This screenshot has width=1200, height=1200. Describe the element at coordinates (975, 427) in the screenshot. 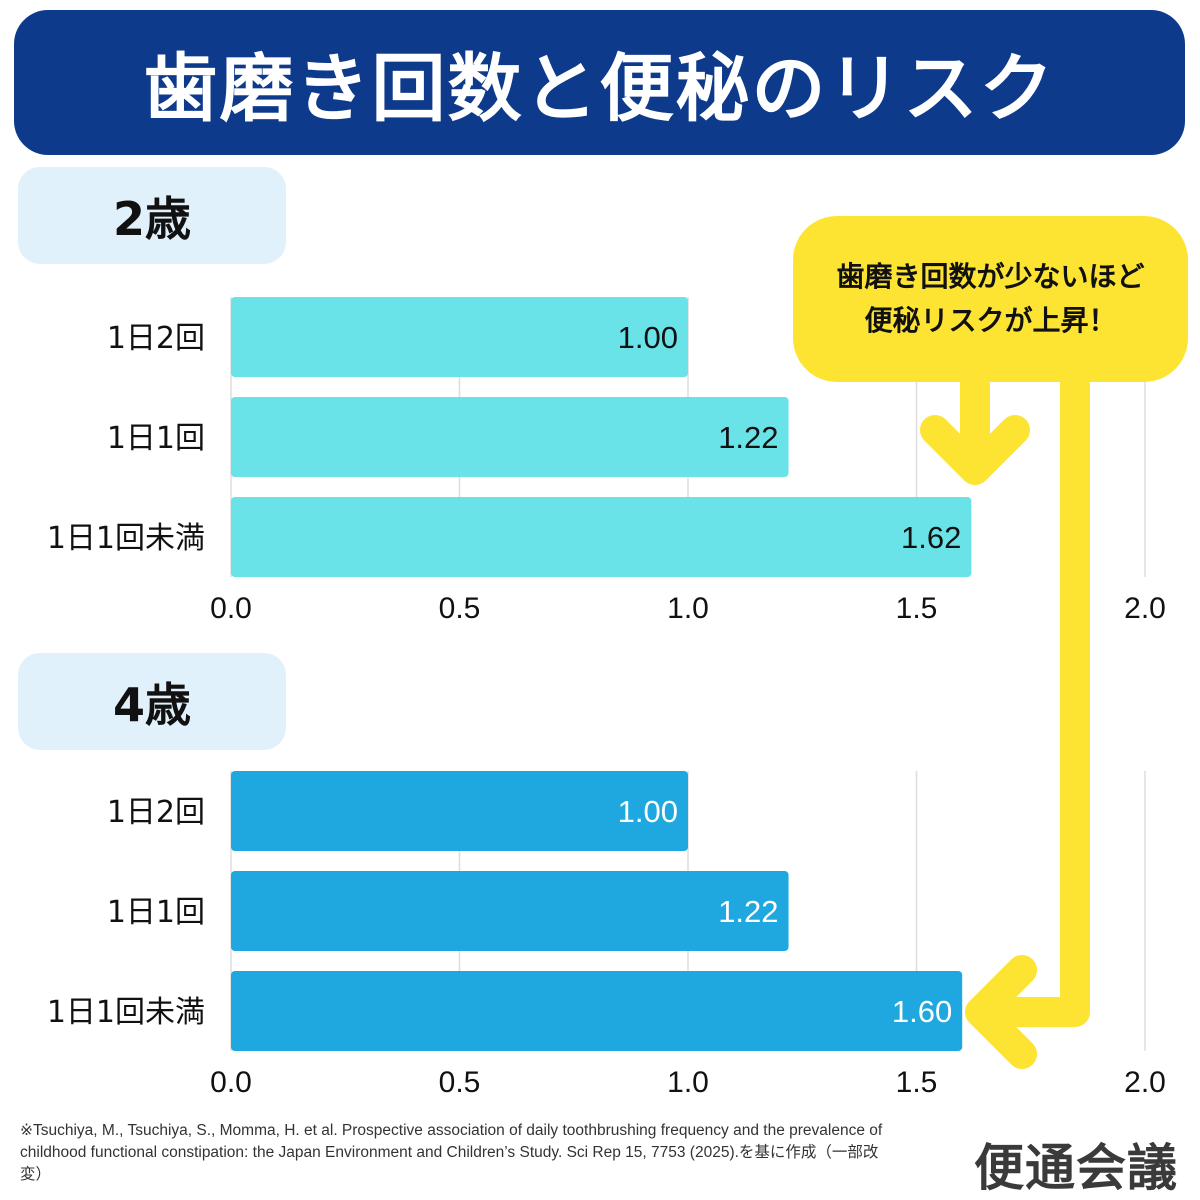

I see `down-arrow-icon` at that location.